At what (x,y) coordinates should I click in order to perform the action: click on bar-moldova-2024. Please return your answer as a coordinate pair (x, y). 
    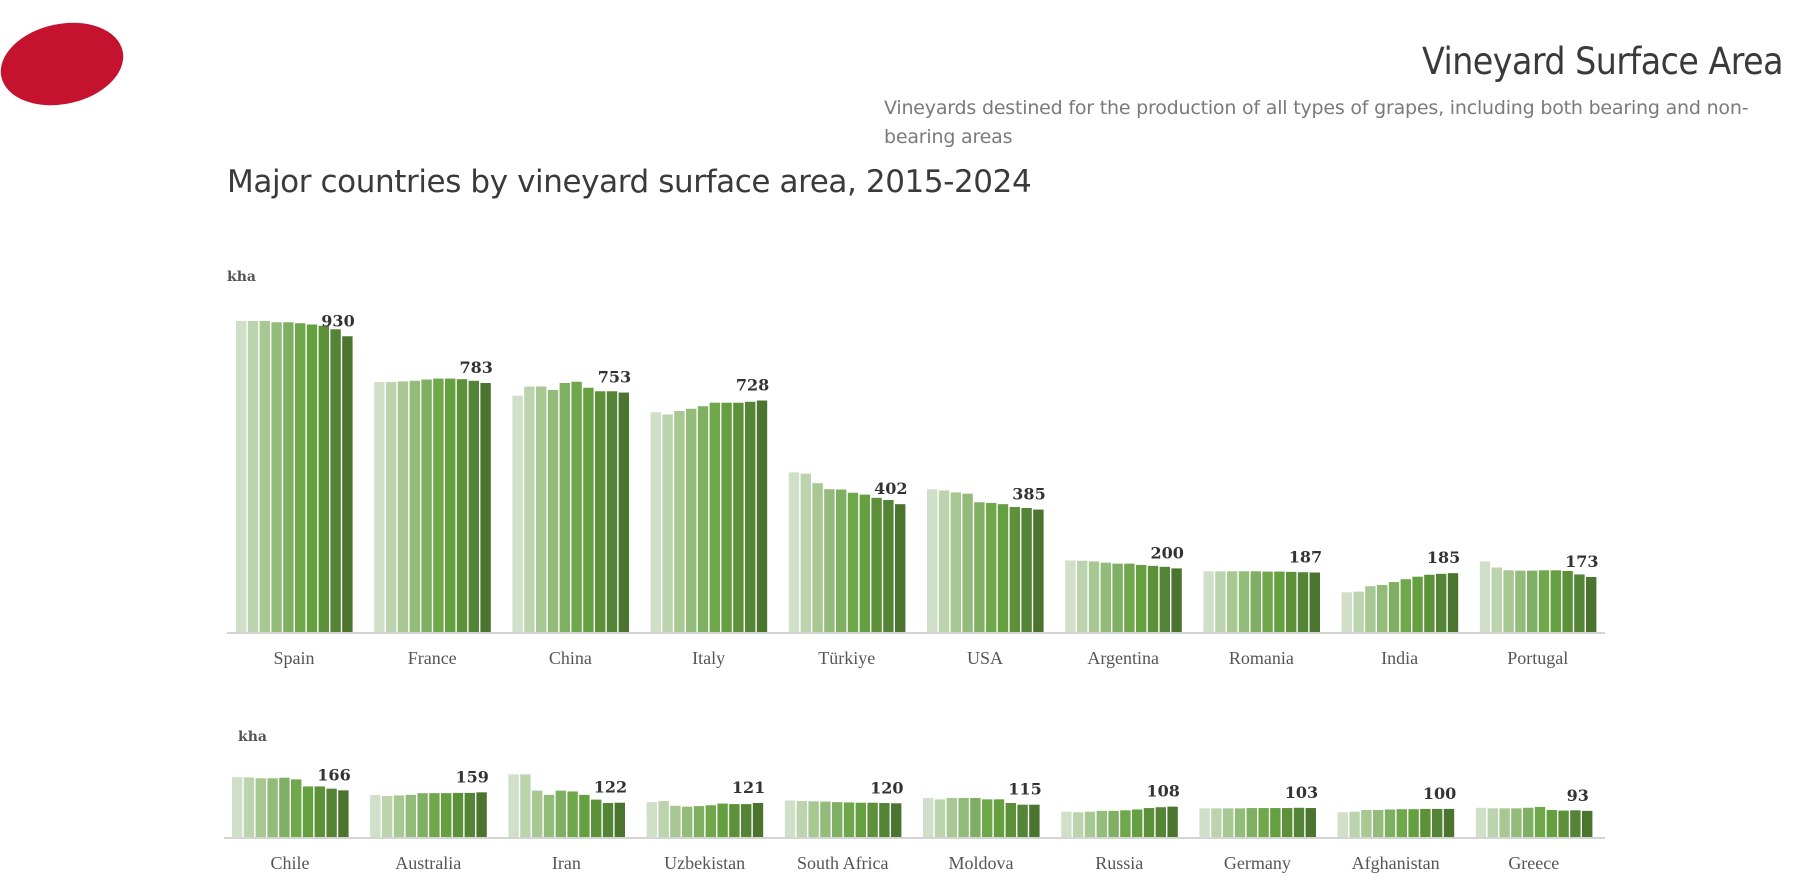
    Looking at the image, I should click on (1034, 820).